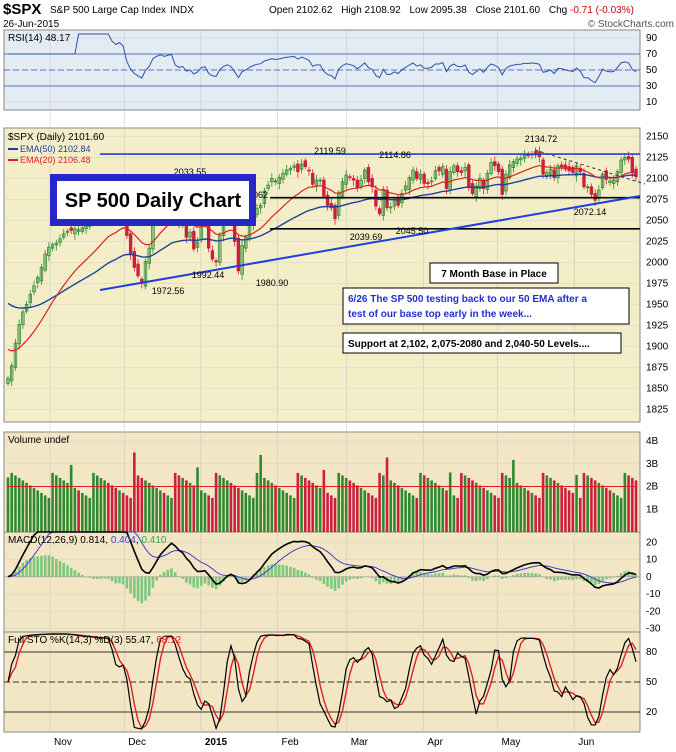 Image resolution: width=676 pixels, height=752 pixels. What do you see at coordinates (649, 577) in the screenshot?
I see `macd-tick: 0` at bounding box center [649, 577].